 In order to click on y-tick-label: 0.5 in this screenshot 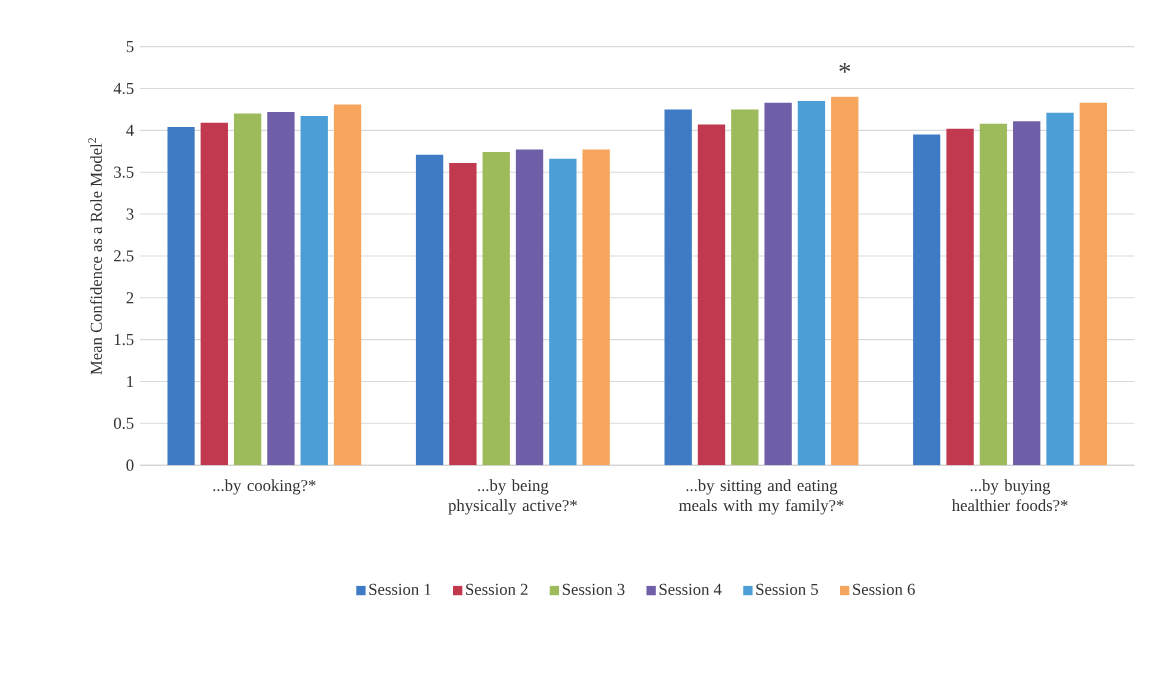, I will do `click(123, 423)`.